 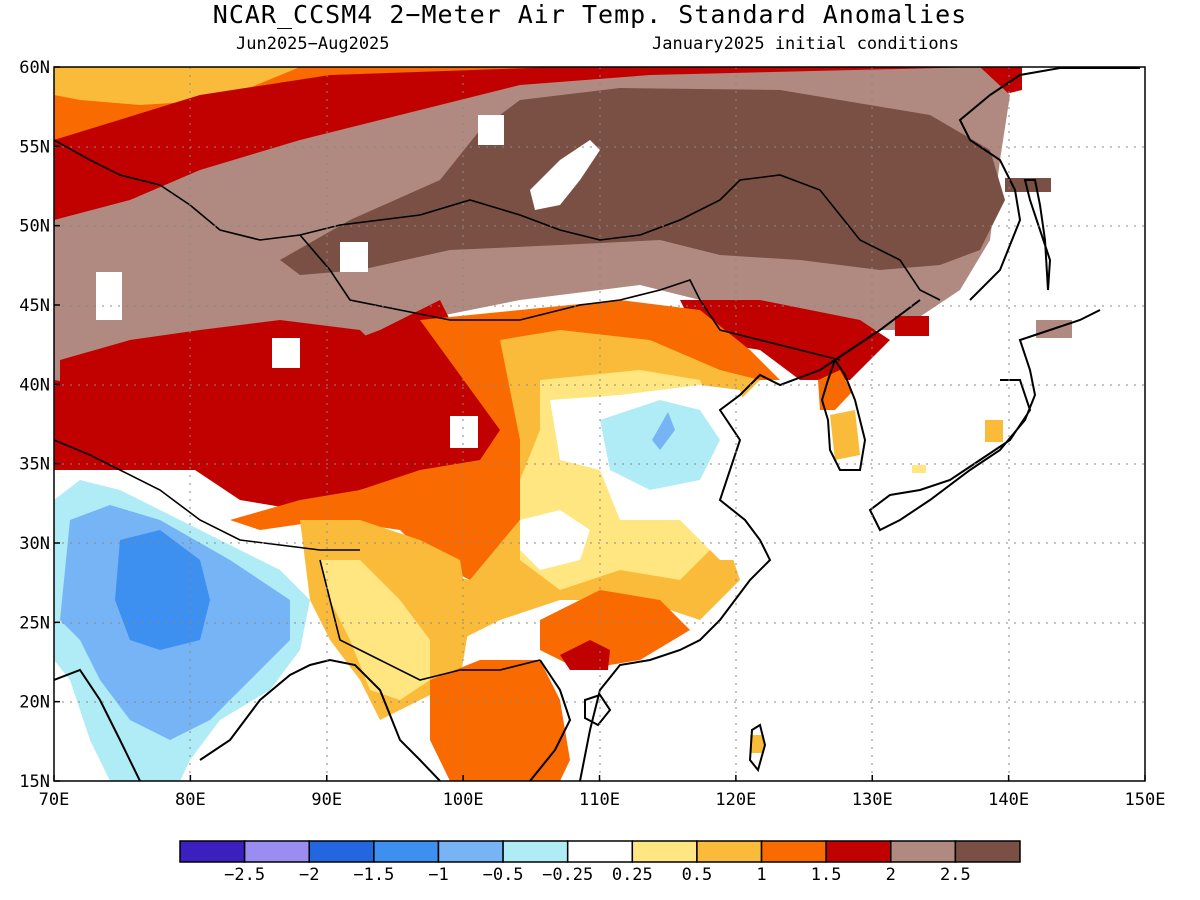 What do you see at coordinates (632, 875) in the screenshot?
I see `colorbar-label: 0.25` at bounding box center [632, 875].